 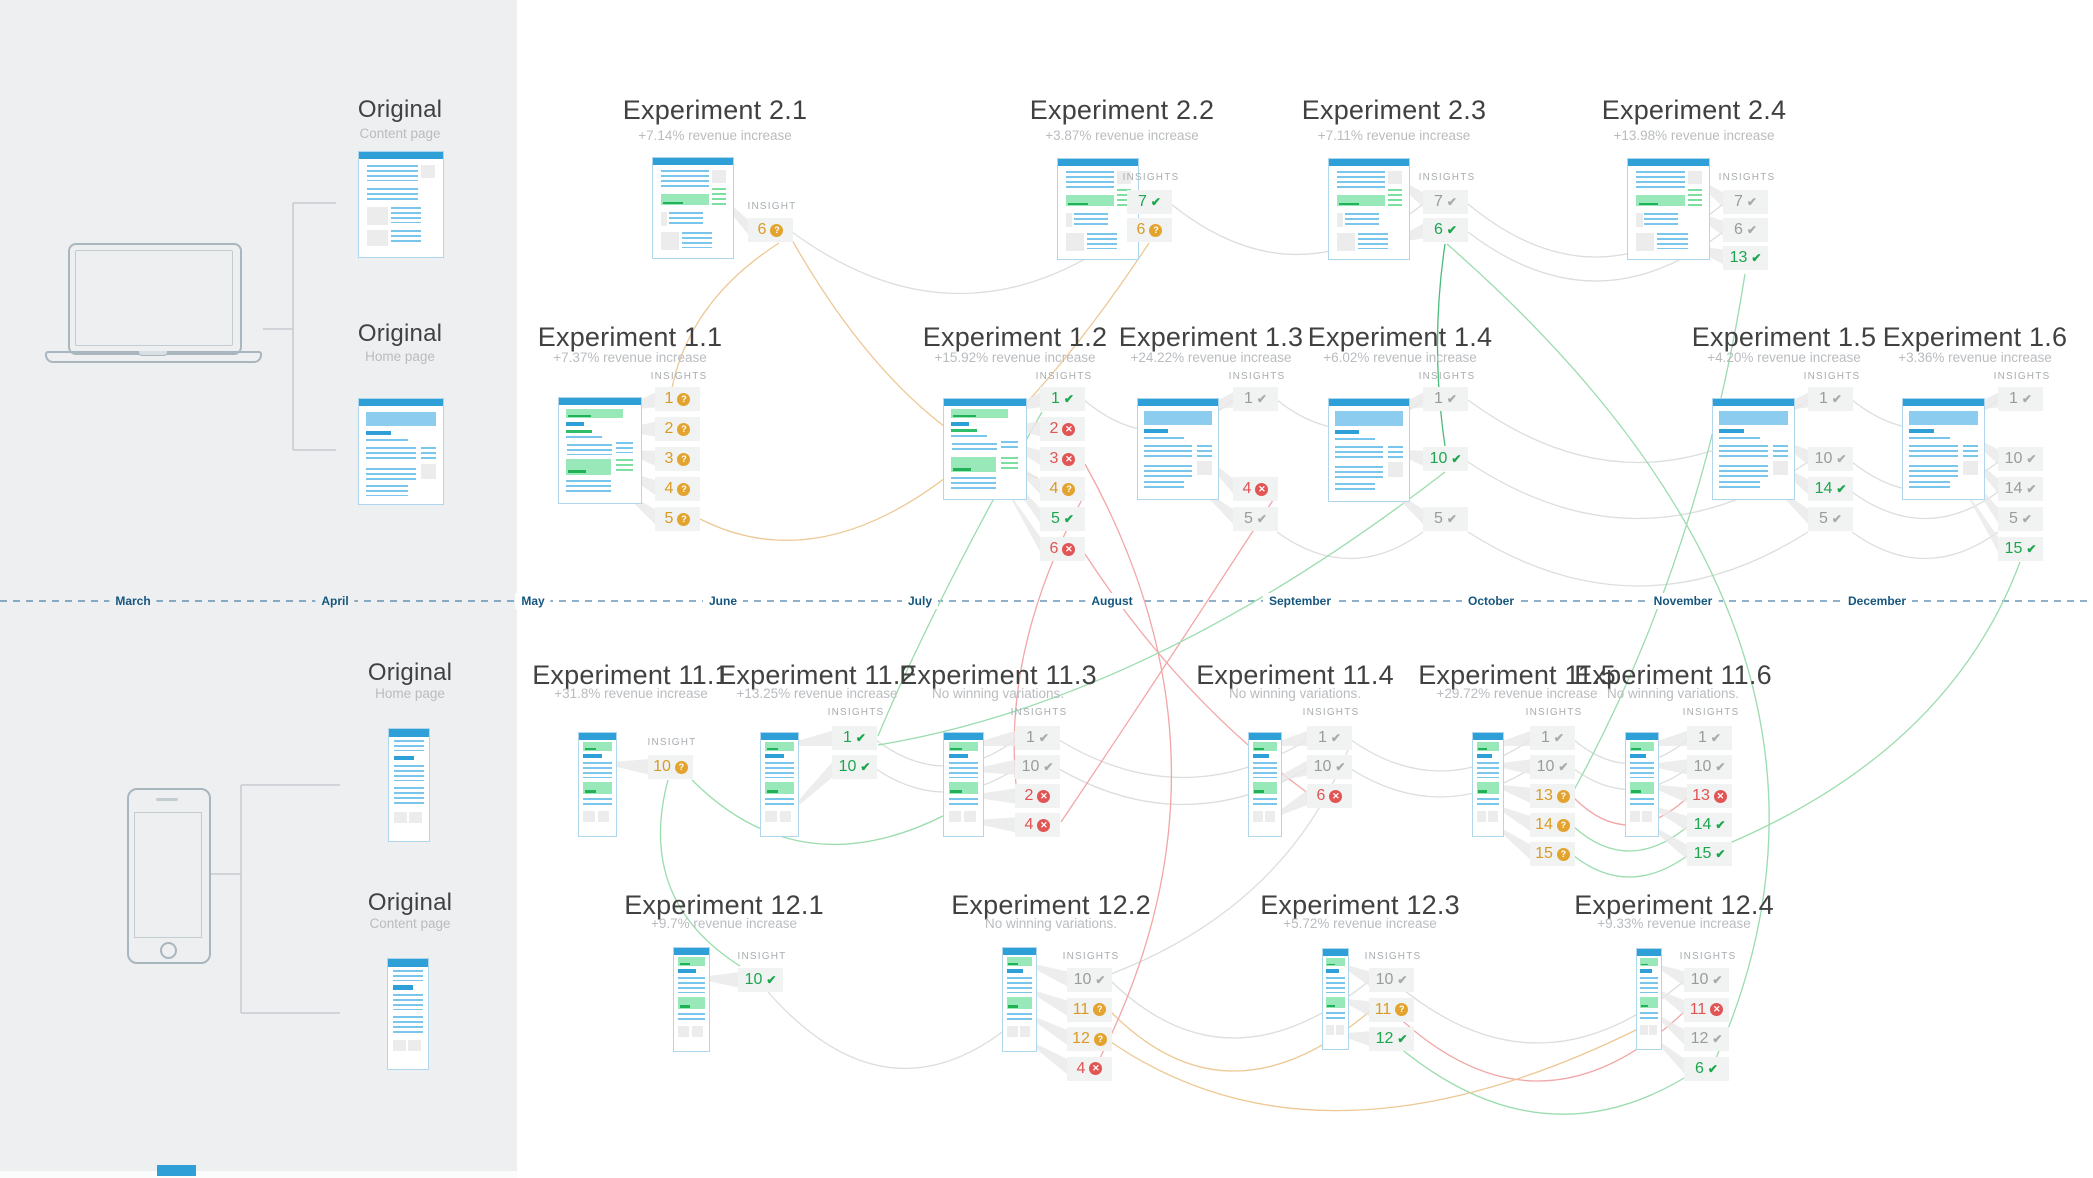 What do you see at coordinates (670, 767) in the screenshot?
I see `experiment-11-1-insight-badge-10: 10?` at bounding box center [670, 767].